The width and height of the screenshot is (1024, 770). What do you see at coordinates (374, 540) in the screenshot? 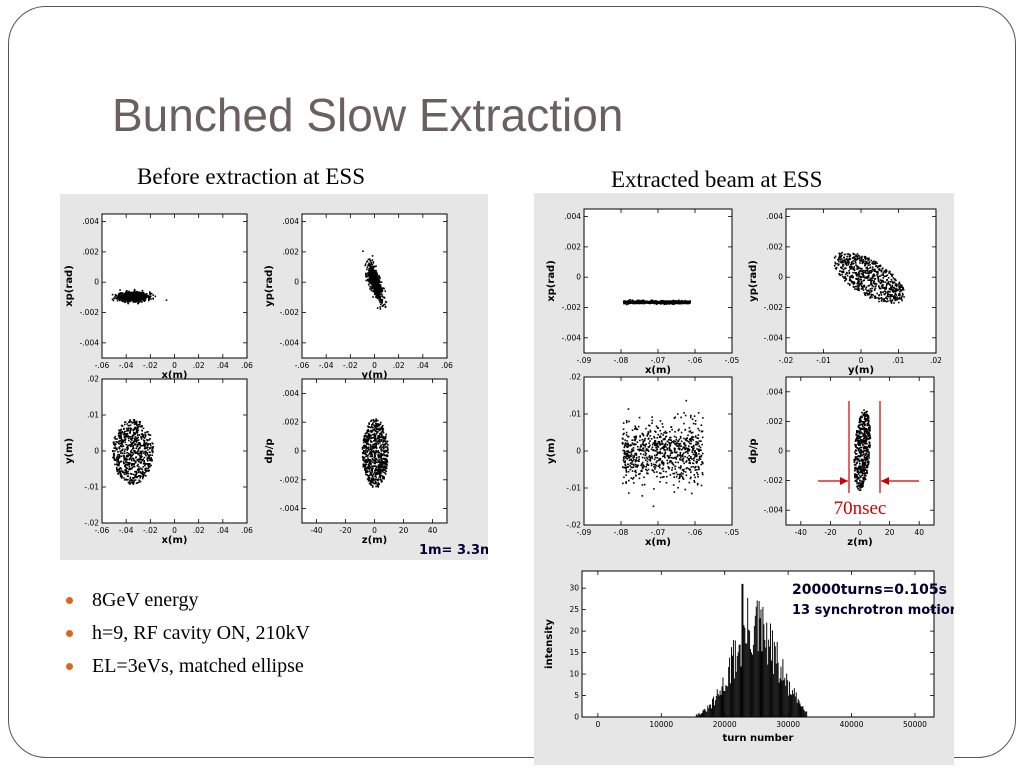
I see `x-axis-label: z(m)` at bounding box center [374, 540].